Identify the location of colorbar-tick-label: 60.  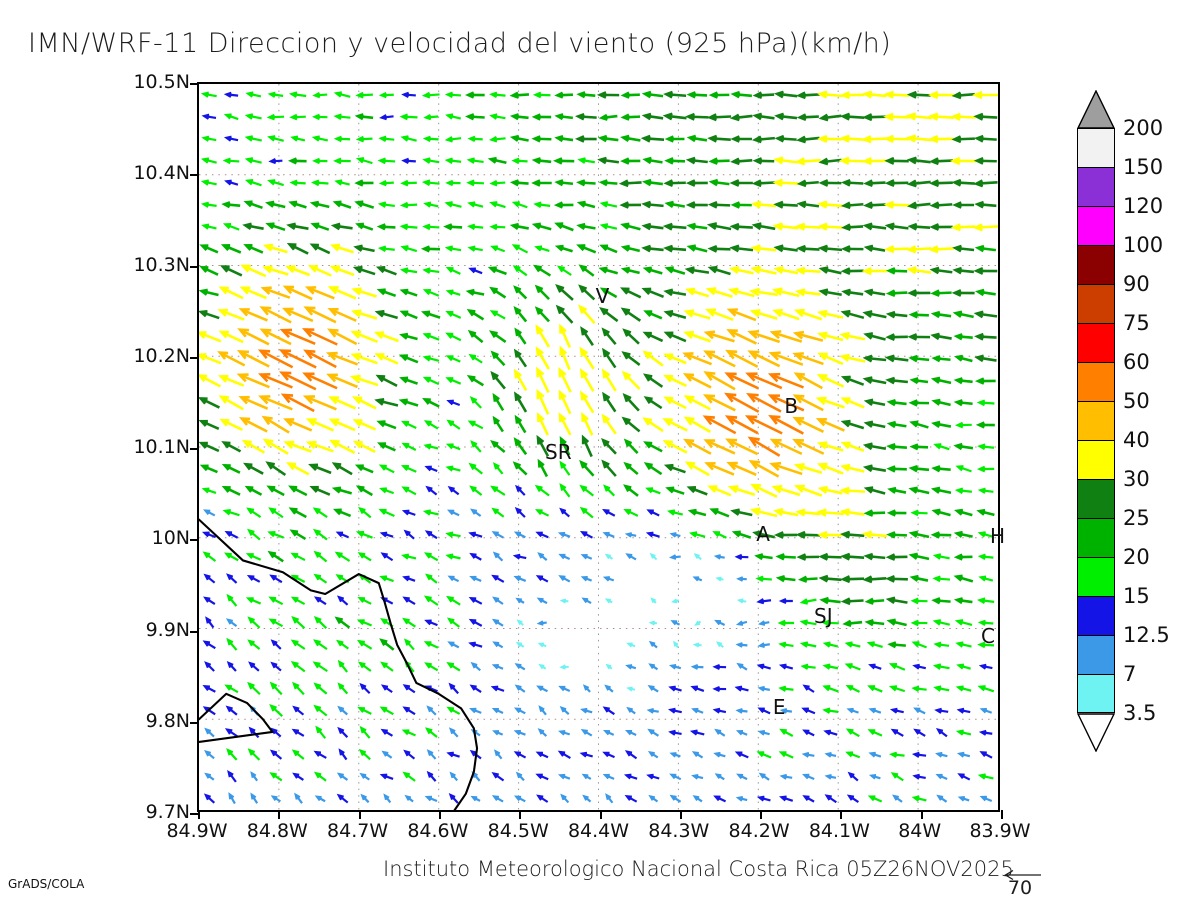
(1136, 362).